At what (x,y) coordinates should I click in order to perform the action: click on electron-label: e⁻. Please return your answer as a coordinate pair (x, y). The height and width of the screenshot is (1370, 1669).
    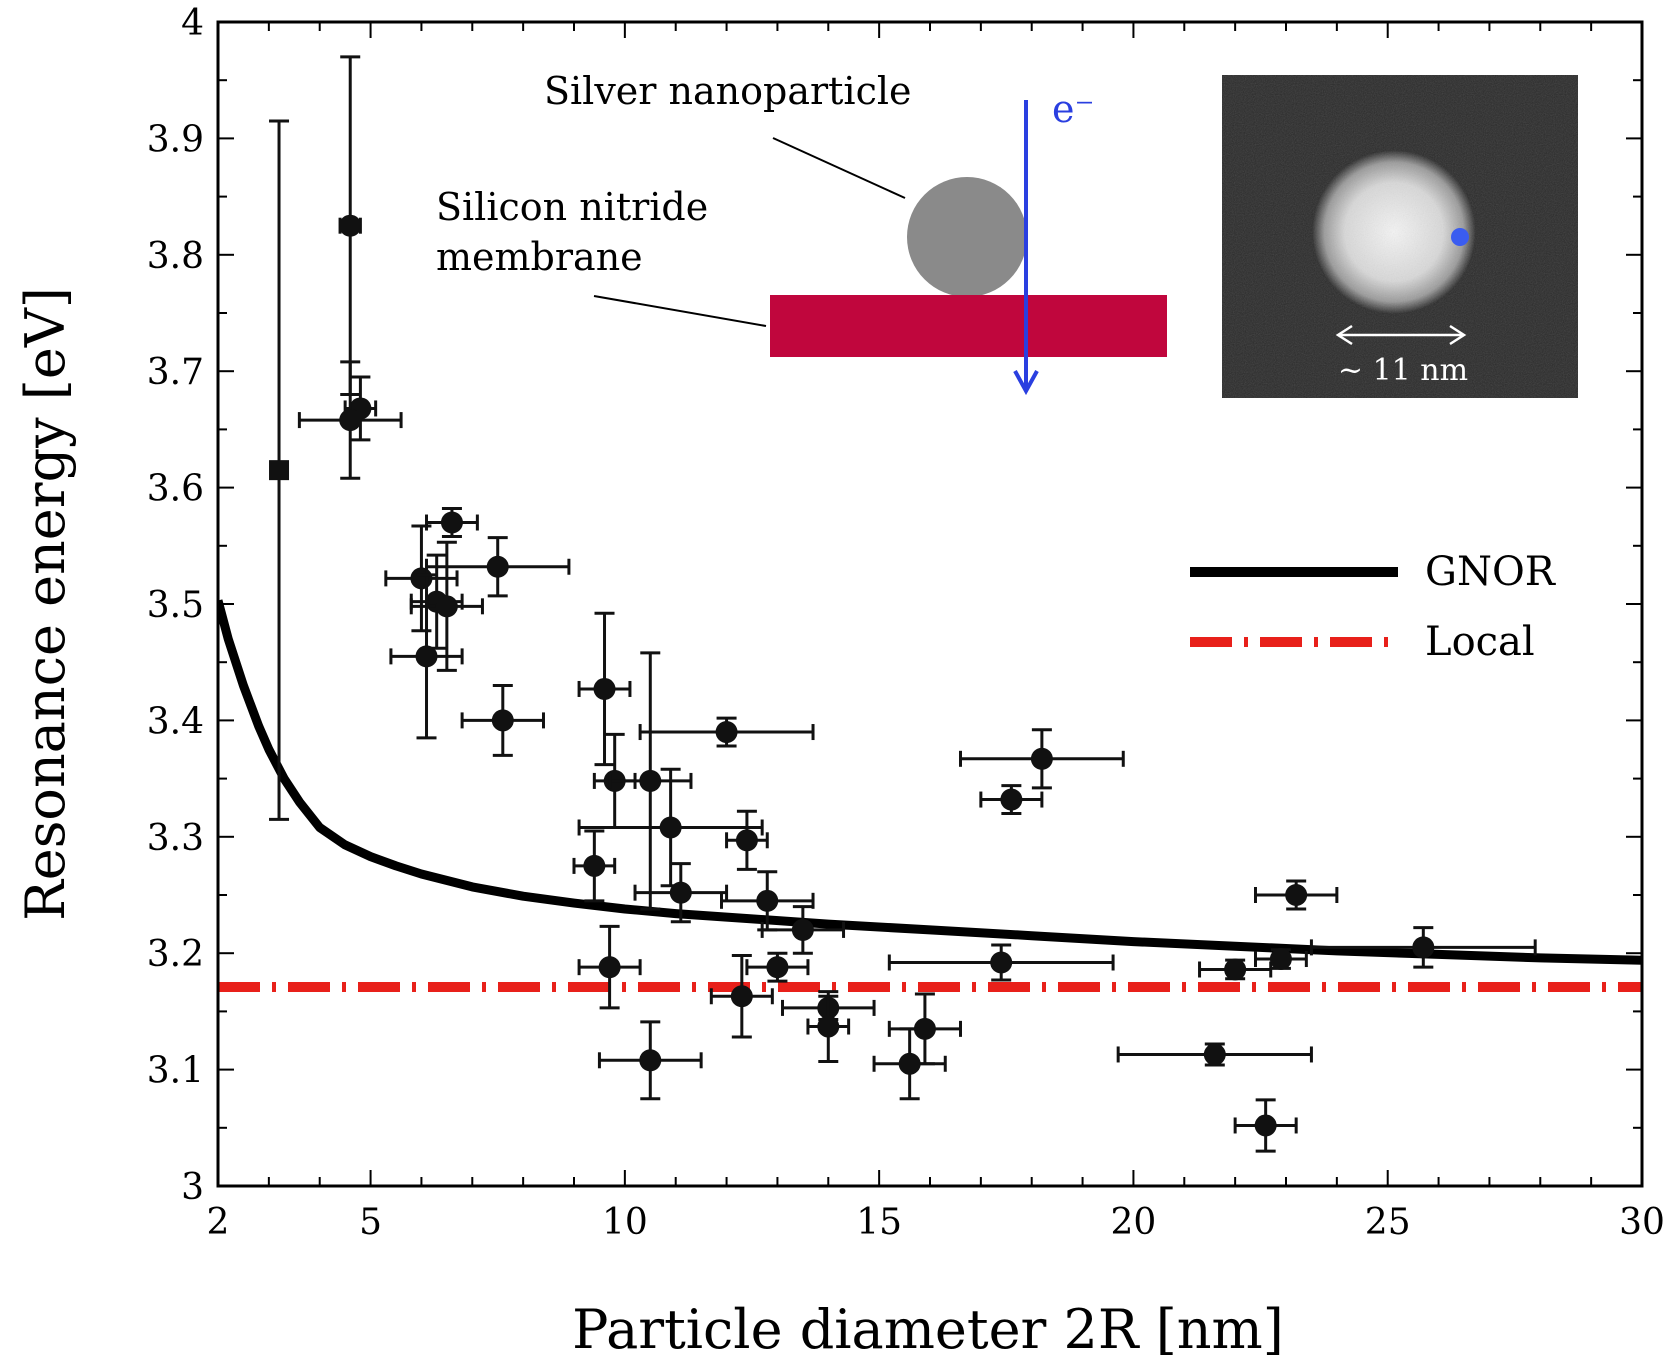
    Looking at the image, I should click on (1073, 109).